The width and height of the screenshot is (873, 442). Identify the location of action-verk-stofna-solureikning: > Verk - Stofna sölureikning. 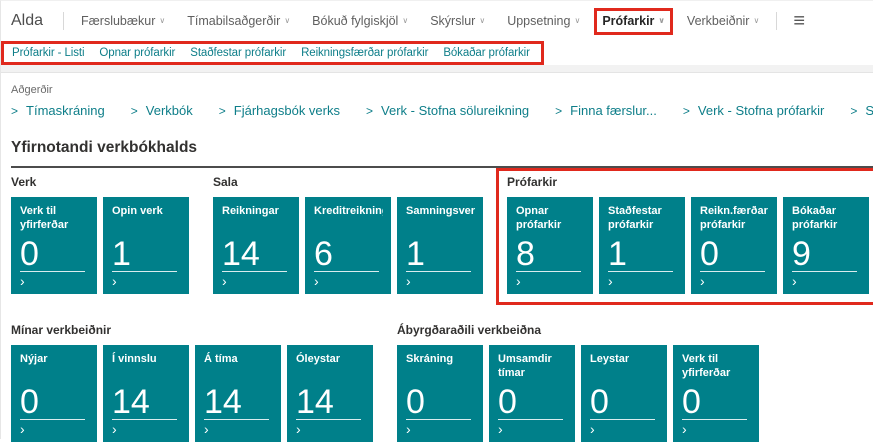
(448, 110).